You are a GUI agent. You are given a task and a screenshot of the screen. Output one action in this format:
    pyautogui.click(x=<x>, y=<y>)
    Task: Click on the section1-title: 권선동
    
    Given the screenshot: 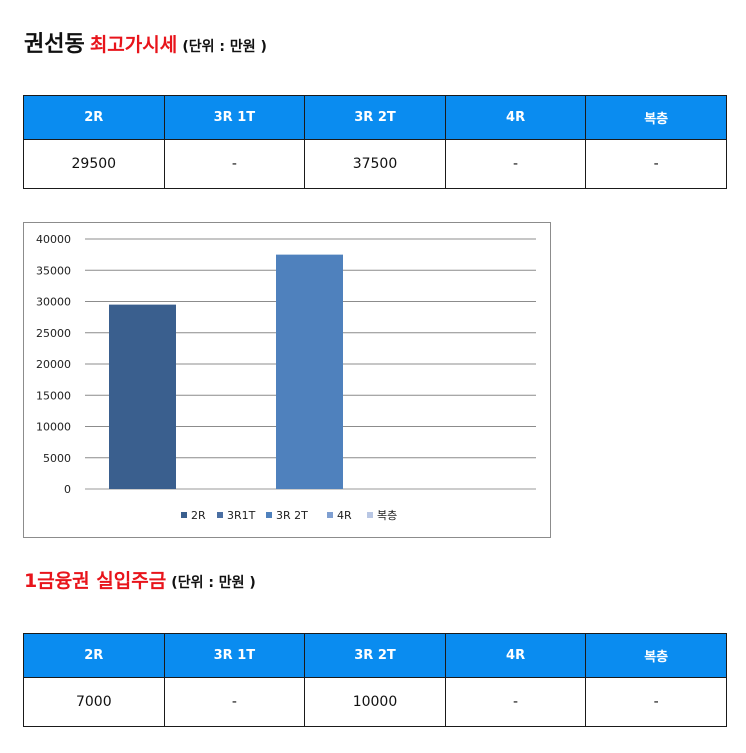 What is the action you would take?
    pyautogui.click(x=54, y=44)
    